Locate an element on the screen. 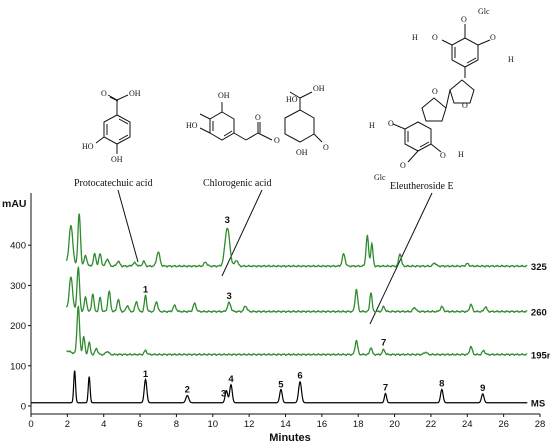  x-tick-label: 8 is located at coordinates (176, 424).